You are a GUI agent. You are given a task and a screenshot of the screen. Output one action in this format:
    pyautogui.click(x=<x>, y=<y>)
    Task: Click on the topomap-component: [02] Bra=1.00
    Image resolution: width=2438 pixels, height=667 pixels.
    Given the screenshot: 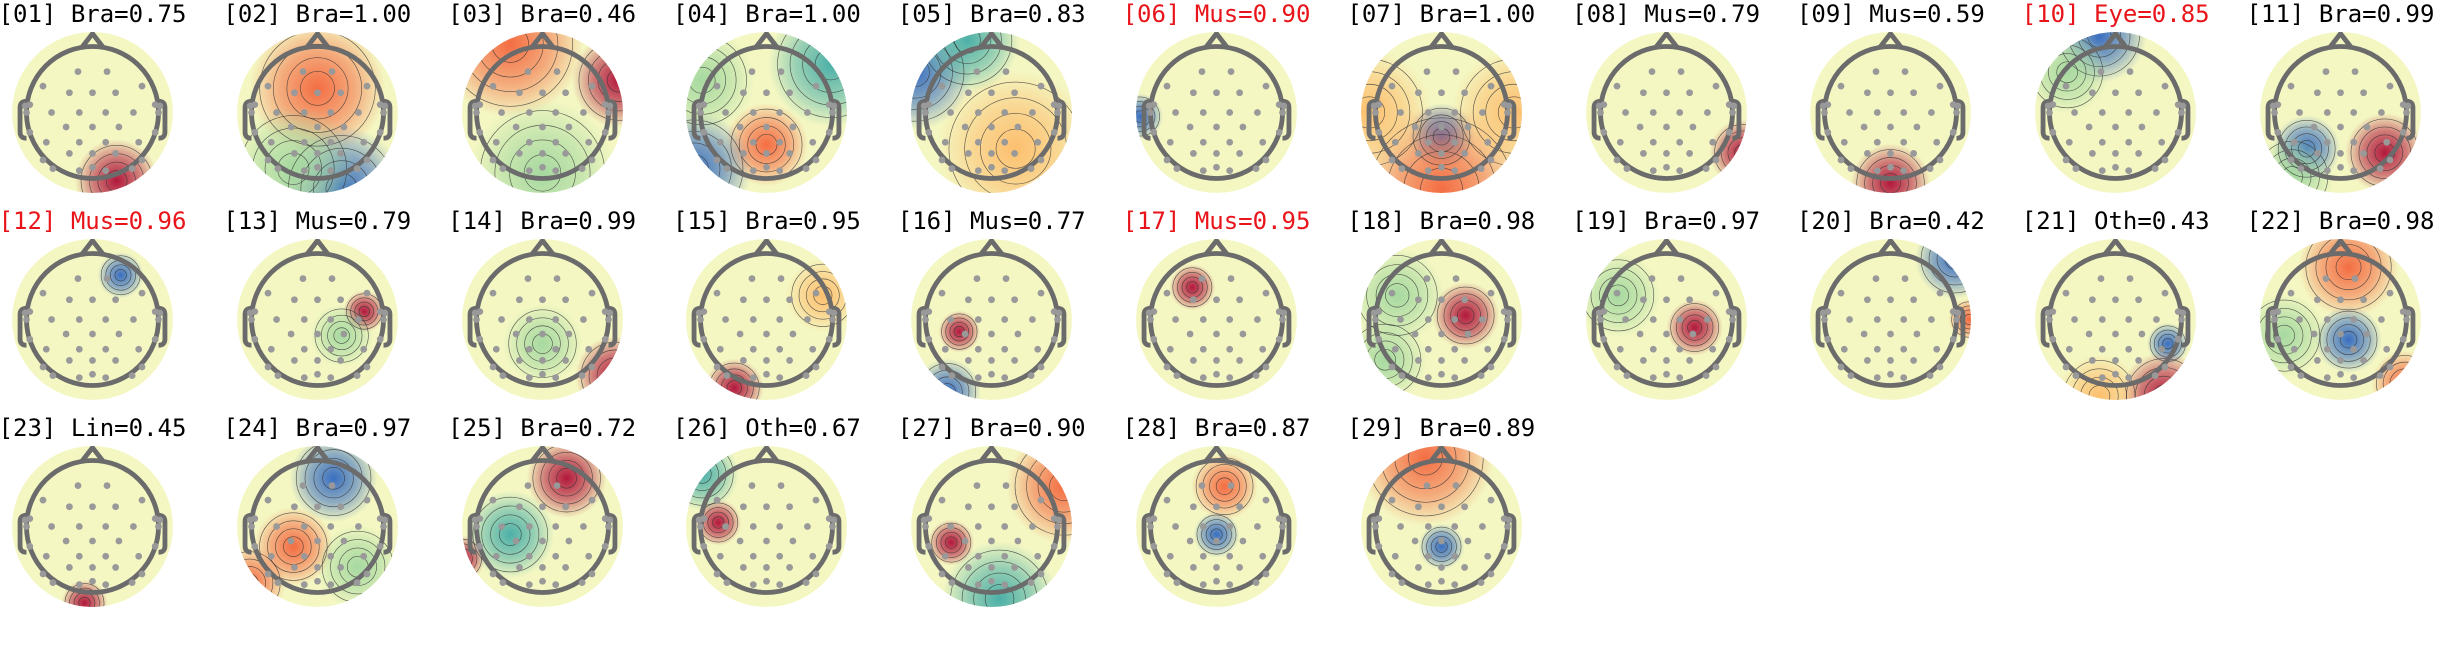 What is the action you would take?
    pyautogui.click(x=324, y=100)
    